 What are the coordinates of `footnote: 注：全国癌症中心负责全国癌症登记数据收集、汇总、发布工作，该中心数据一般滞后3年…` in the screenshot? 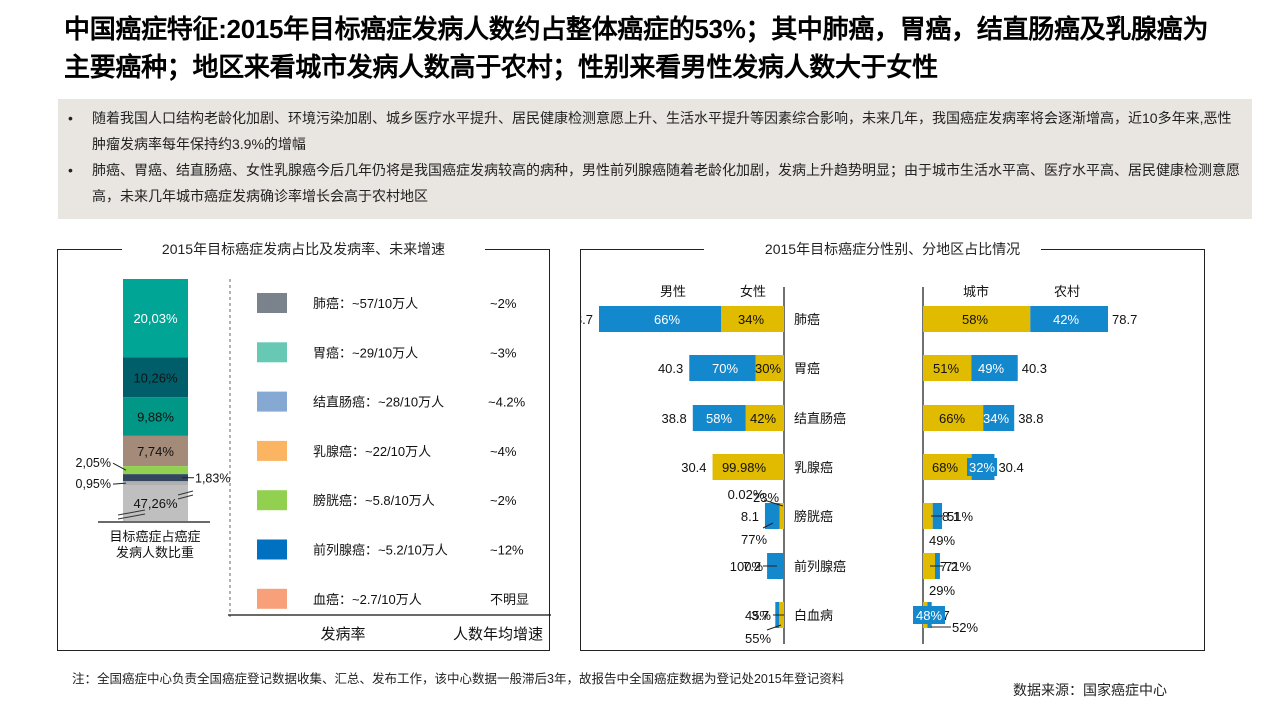 It's located at (458, 679).